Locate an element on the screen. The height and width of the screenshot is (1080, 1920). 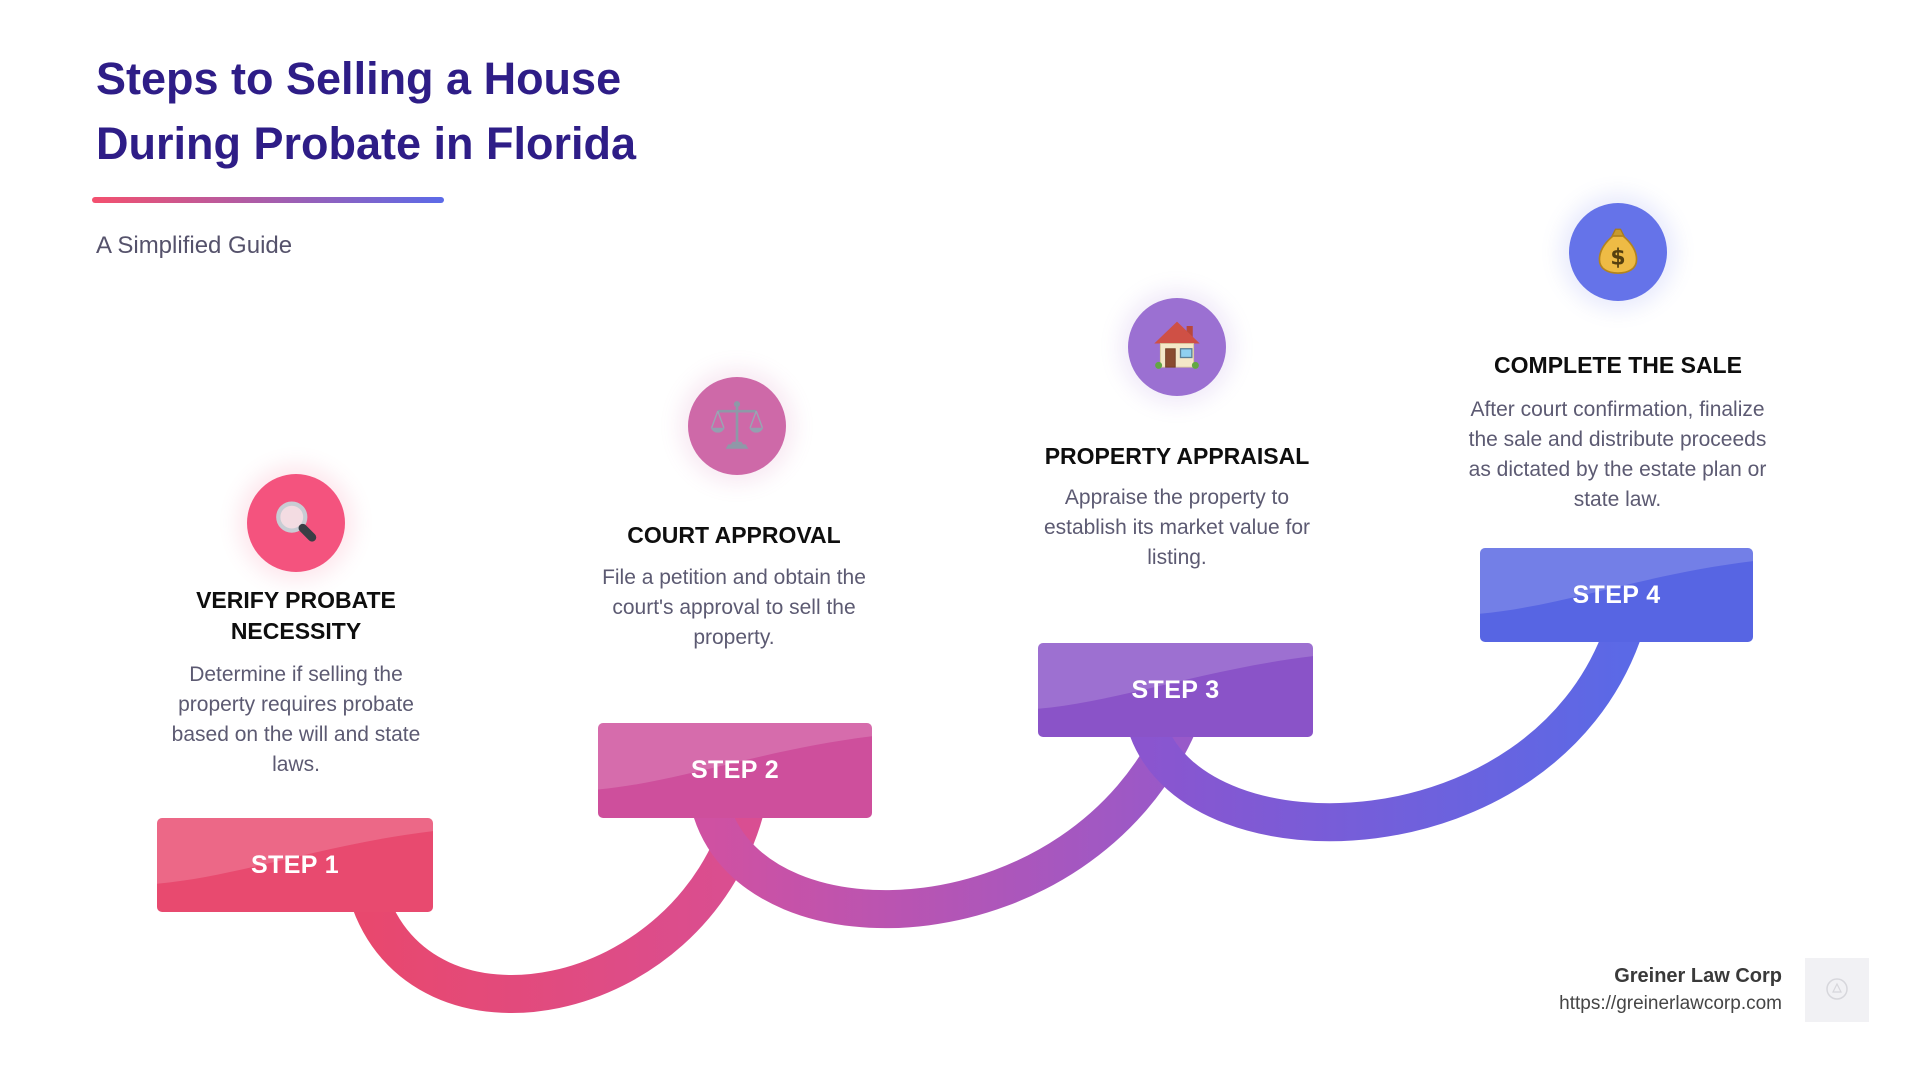
title-underline is located at coordinates (268, 200).